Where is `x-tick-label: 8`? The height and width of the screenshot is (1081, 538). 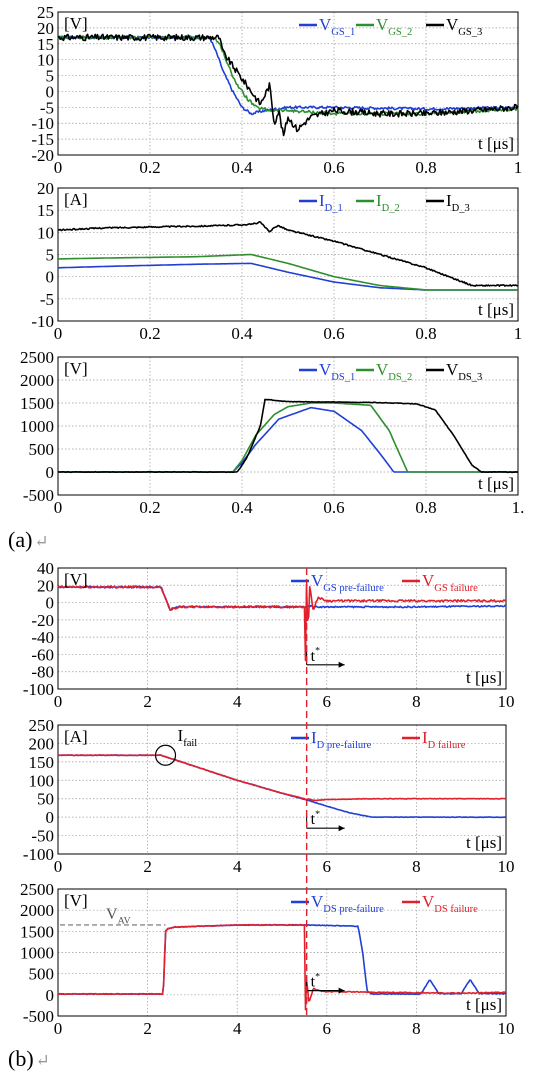
x-tick-label: 8 is located at coordinates (416, 1028).